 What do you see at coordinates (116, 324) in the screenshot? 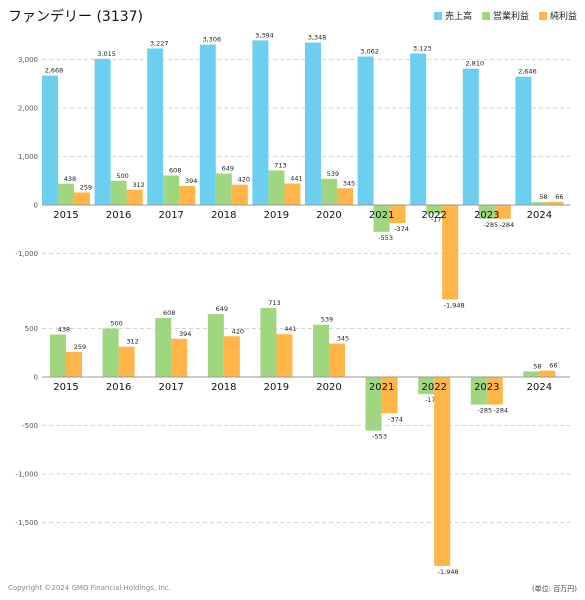
I see `bottom-data-label: 500` at bounding box center [116, 324].